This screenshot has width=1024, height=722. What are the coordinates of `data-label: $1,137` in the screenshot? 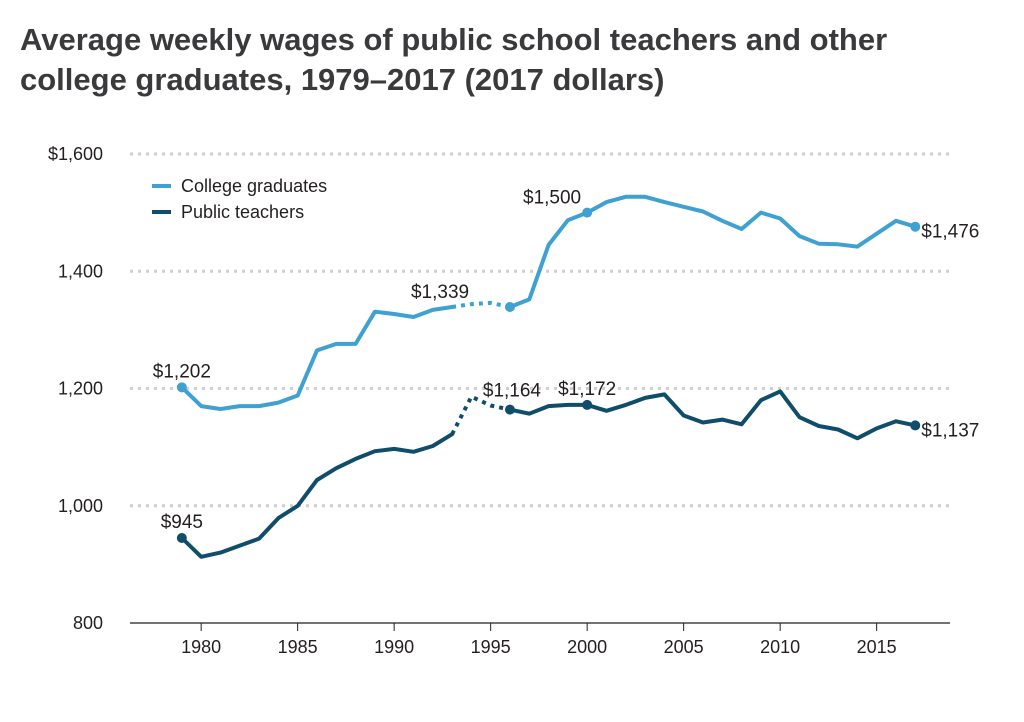 It's located at (950, 430).